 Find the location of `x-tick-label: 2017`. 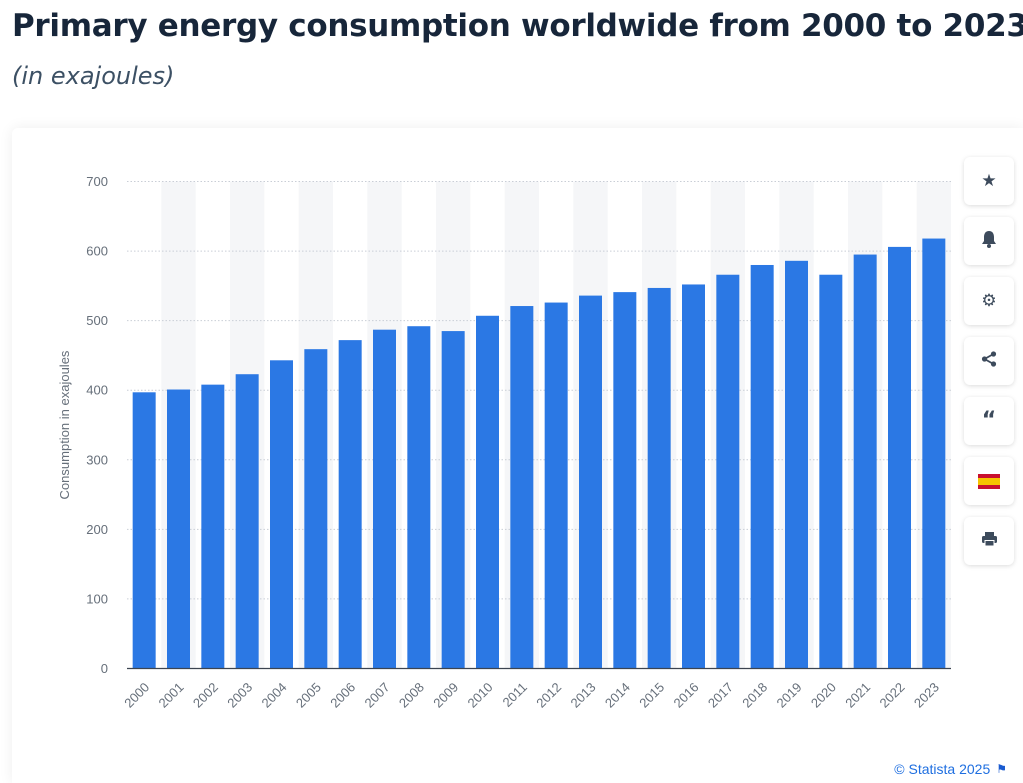

x-tick-label: 2017 is located at coordinates (720, 695).